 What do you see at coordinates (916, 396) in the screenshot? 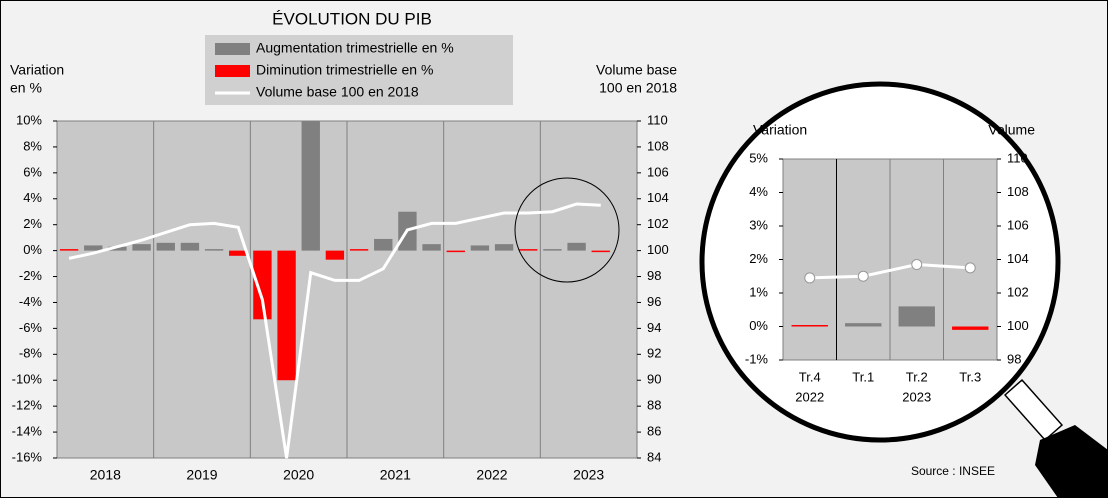
I see `x-group-label: 2023` at bounding box center [916, 396].